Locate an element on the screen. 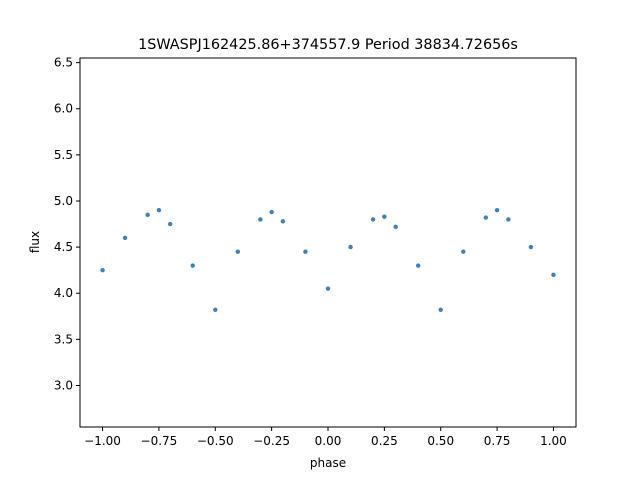 This screenshot has height=480, width=640. y-axis-label: flux is located at coordinates (35, 242).